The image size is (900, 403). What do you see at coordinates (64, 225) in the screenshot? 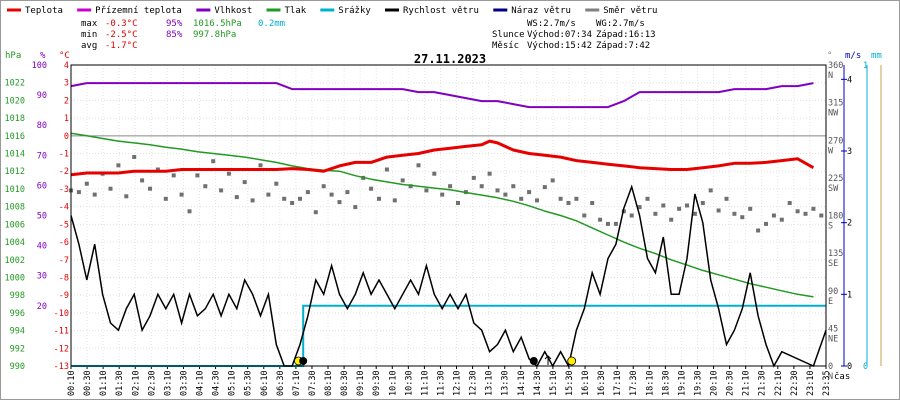
I see `degc-tick-8: -5` at bounding box center [64, 225].